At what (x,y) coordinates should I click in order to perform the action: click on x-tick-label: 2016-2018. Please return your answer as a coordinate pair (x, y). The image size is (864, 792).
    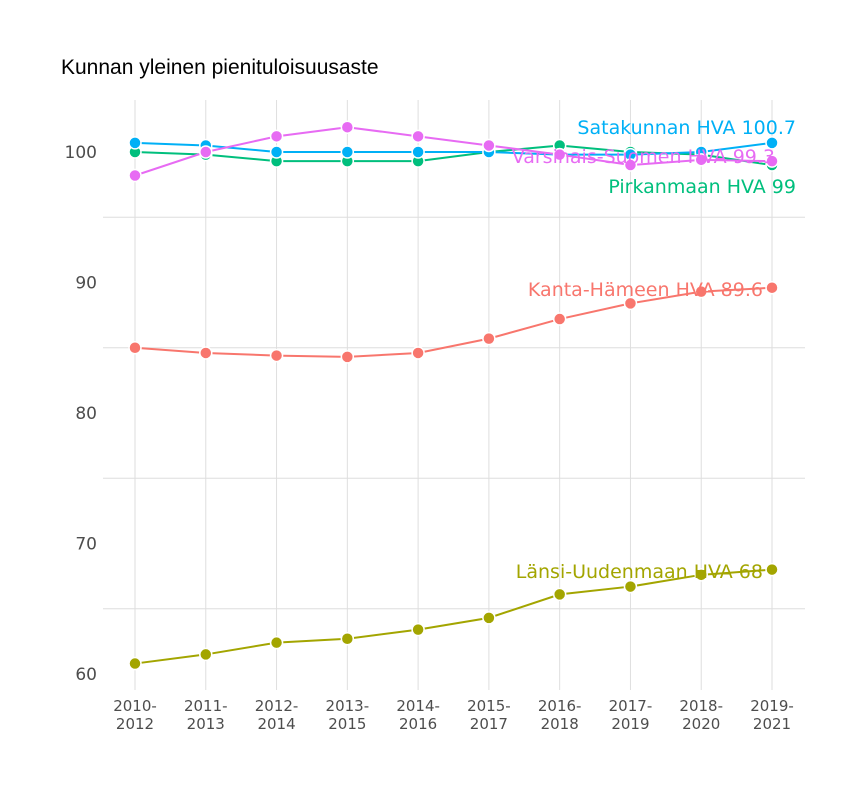
    Looking at the image, I should click on (560, 715).